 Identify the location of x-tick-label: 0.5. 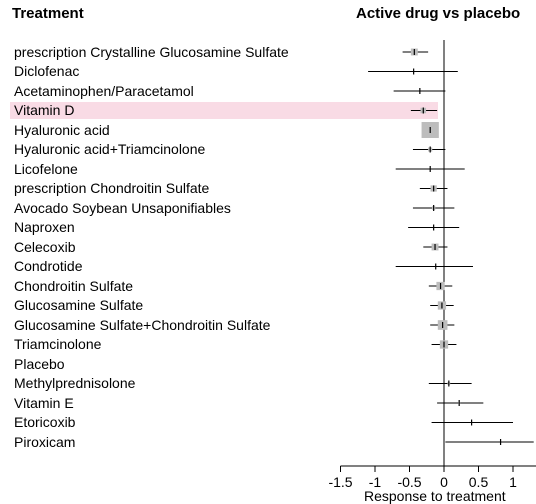
(479, 482).